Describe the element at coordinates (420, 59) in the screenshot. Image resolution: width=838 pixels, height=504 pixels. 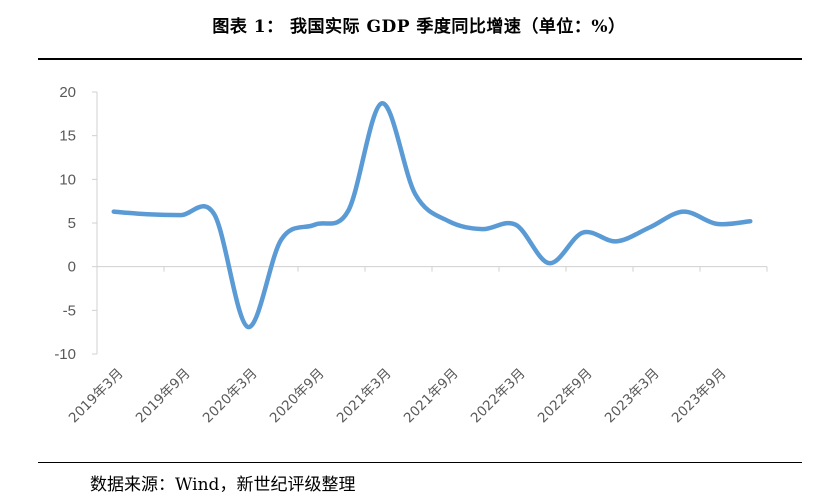
I see `top-rule` at that location.